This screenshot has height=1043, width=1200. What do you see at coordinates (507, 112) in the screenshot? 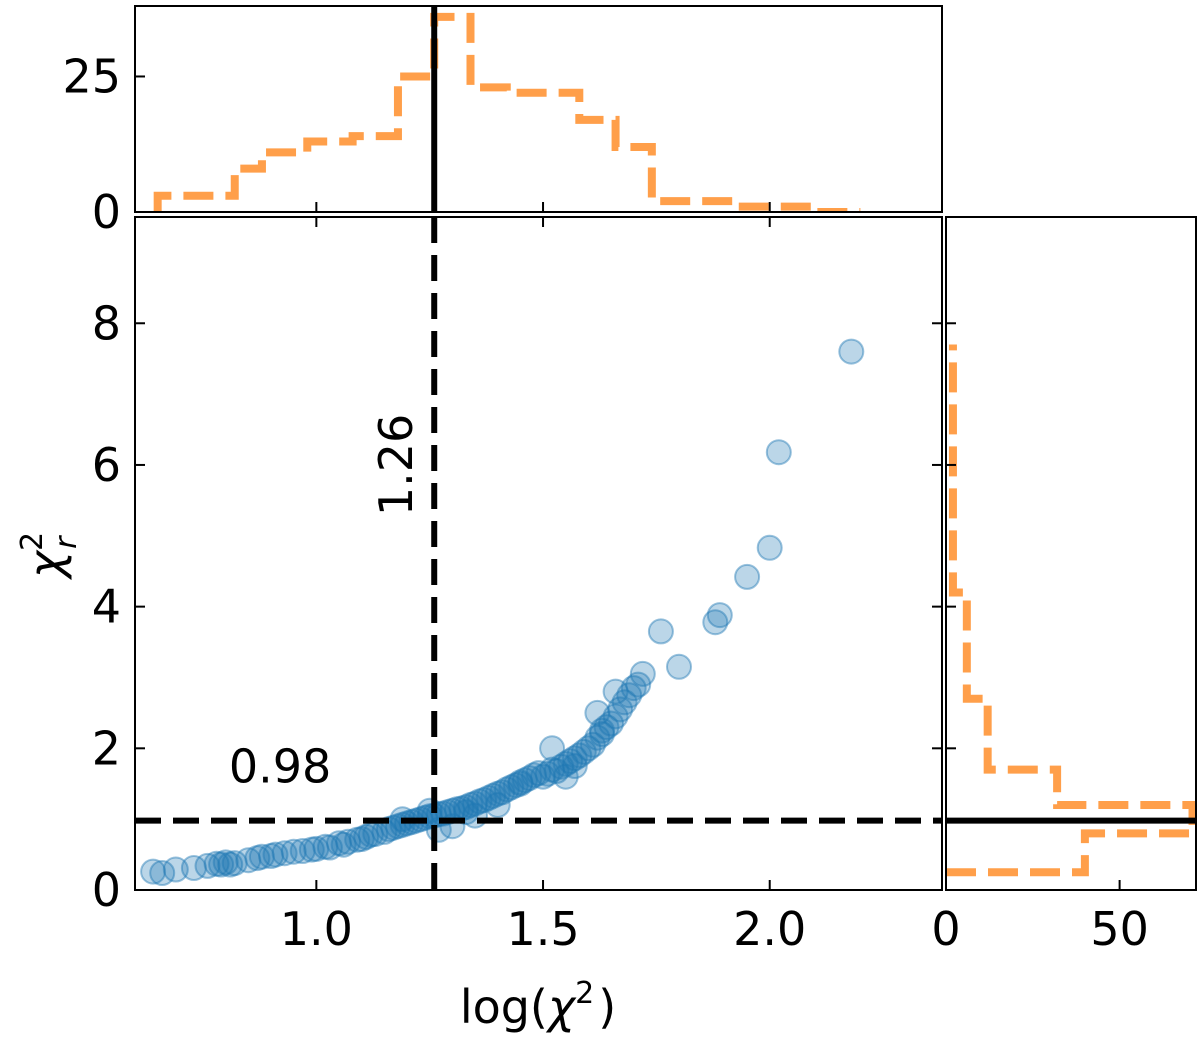
I see `top-histogram-step` at bounding box center [507, 112].